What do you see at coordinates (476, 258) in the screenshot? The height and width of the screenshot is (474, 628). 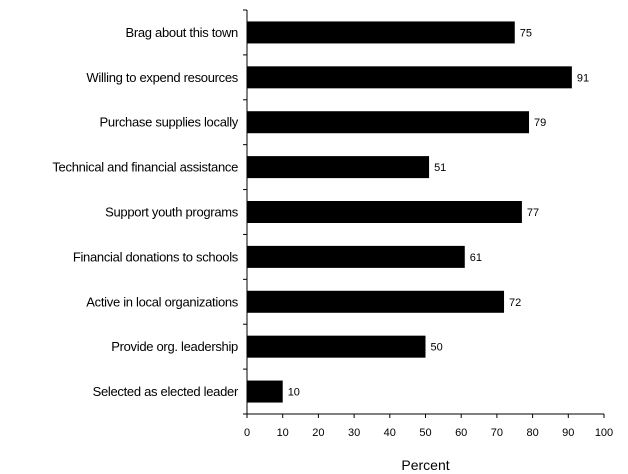 I see `value-label-5: 61` at bounding box center [476, 258].